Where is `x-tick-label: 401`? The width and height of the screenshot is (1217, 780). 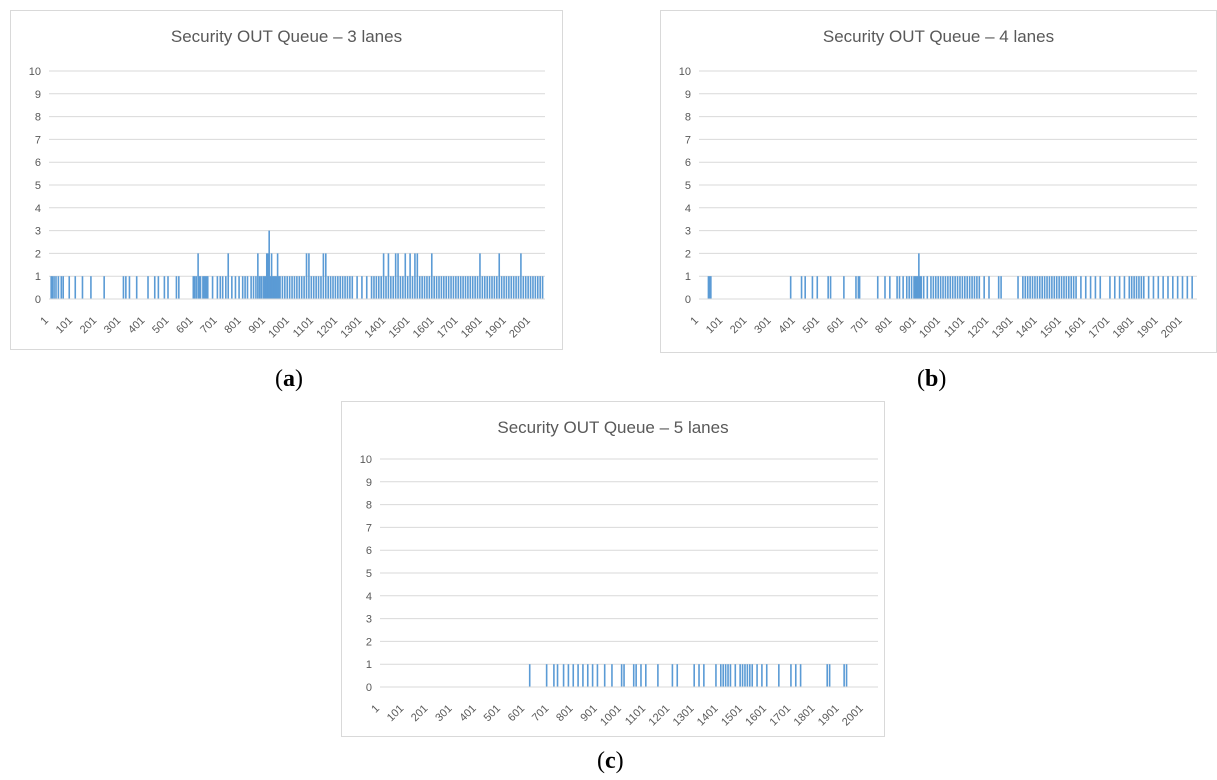 x-tick-label: 401 is located at coordinates (136, 325).